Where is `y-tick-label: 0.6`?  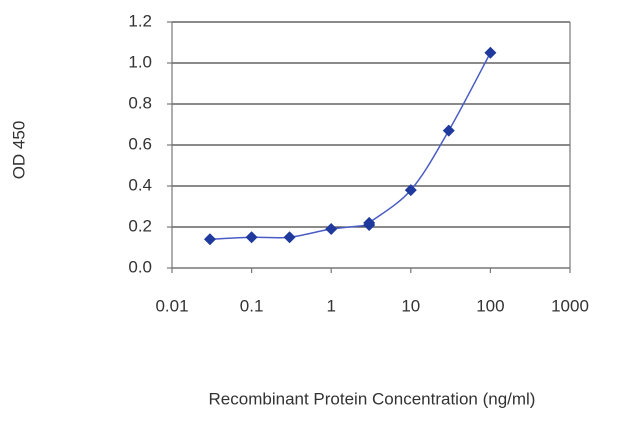
y-tick-label: 0.6 is located at coordinates (140, 143).